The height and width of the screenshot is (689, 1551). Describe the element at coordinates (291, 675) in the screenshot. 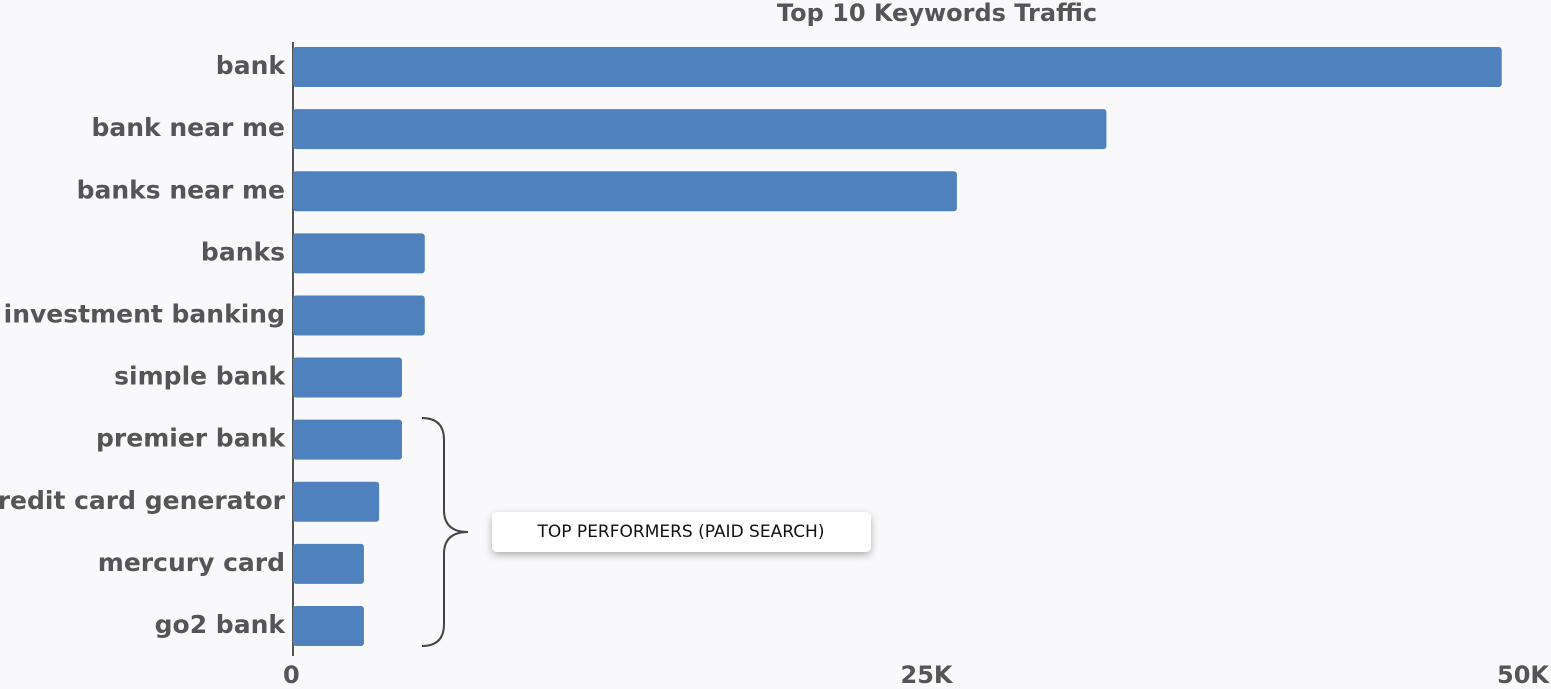

I see `x-tick-label: 0` at that location.